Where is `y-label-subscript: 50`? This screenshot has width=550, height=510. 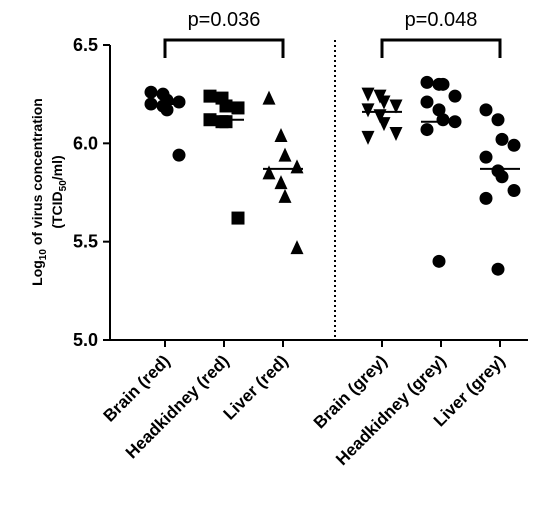 y-label-subscript: 50 is located at coordinates (63, 186).